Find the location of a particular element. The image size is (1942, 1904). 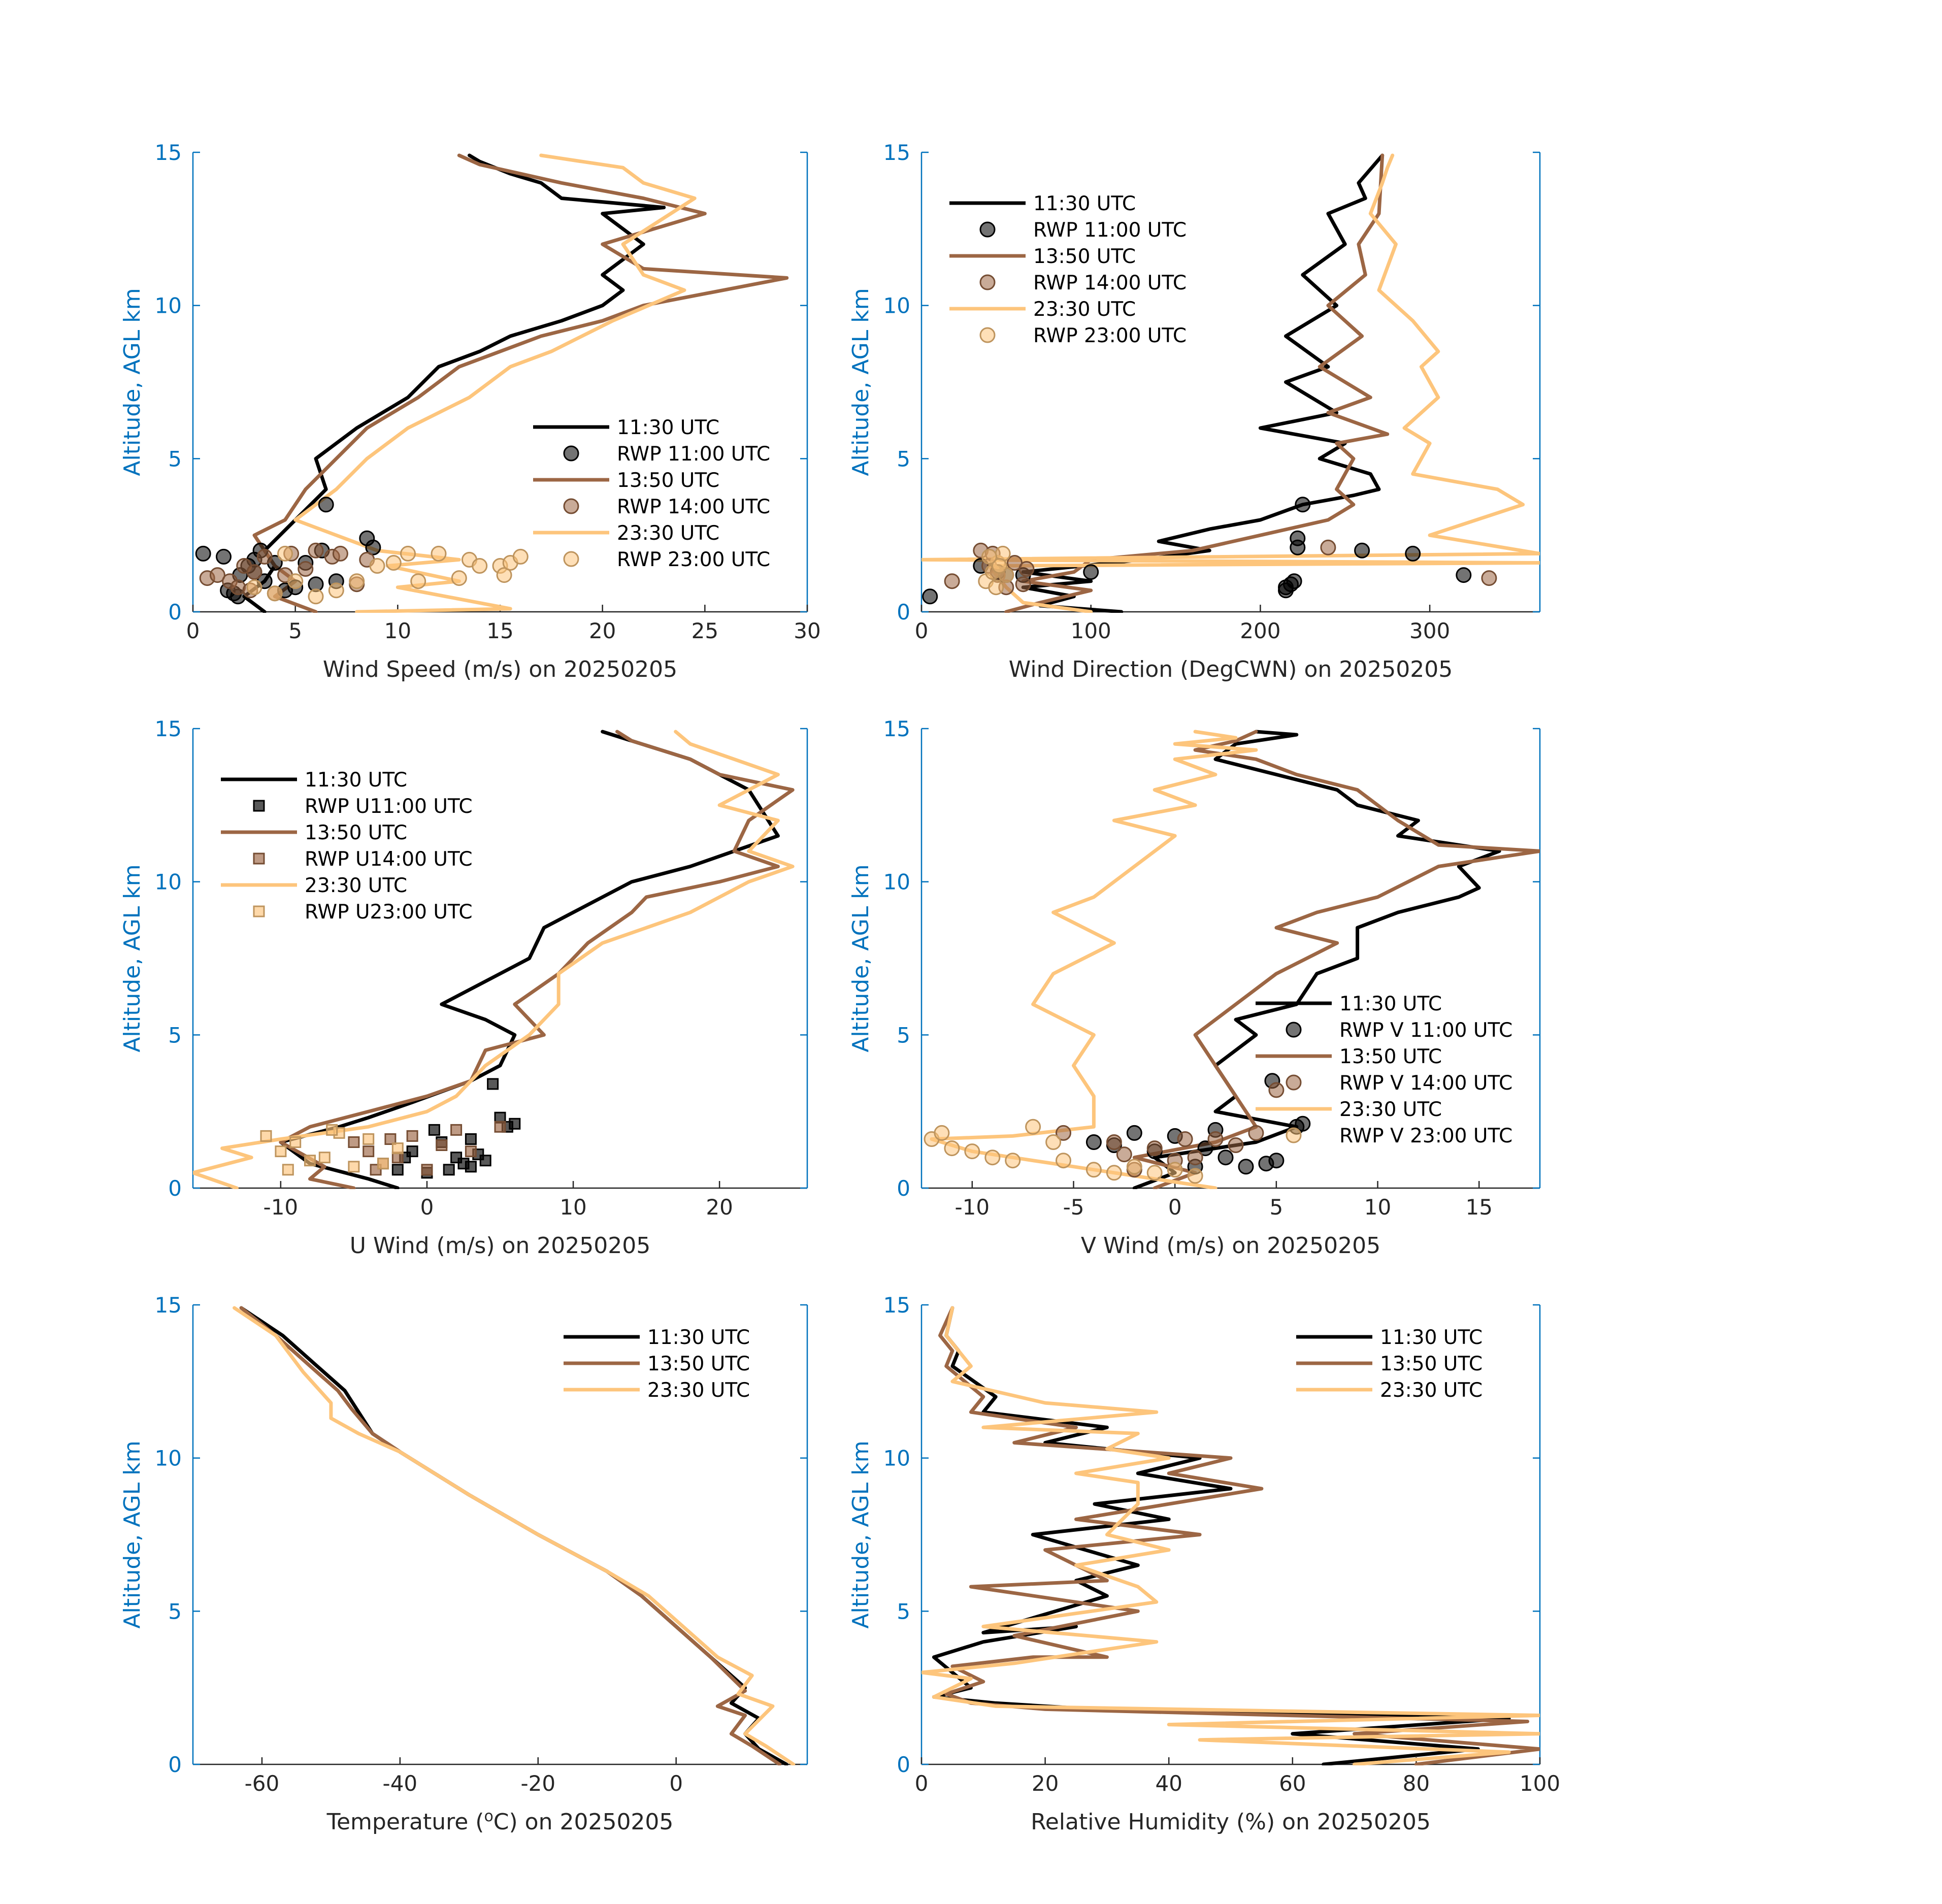

x-tick-label: 5 is located at coordinates (1276, 1207).